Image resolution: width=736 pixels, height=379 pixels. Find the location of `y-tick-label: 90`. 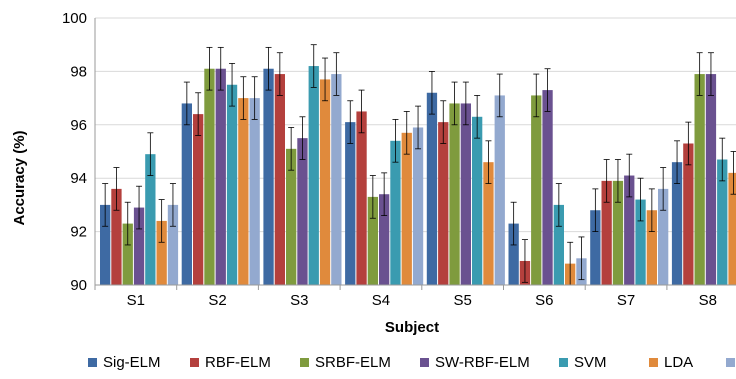

y-tick-label: 90 is located at coordinates (78, 285).